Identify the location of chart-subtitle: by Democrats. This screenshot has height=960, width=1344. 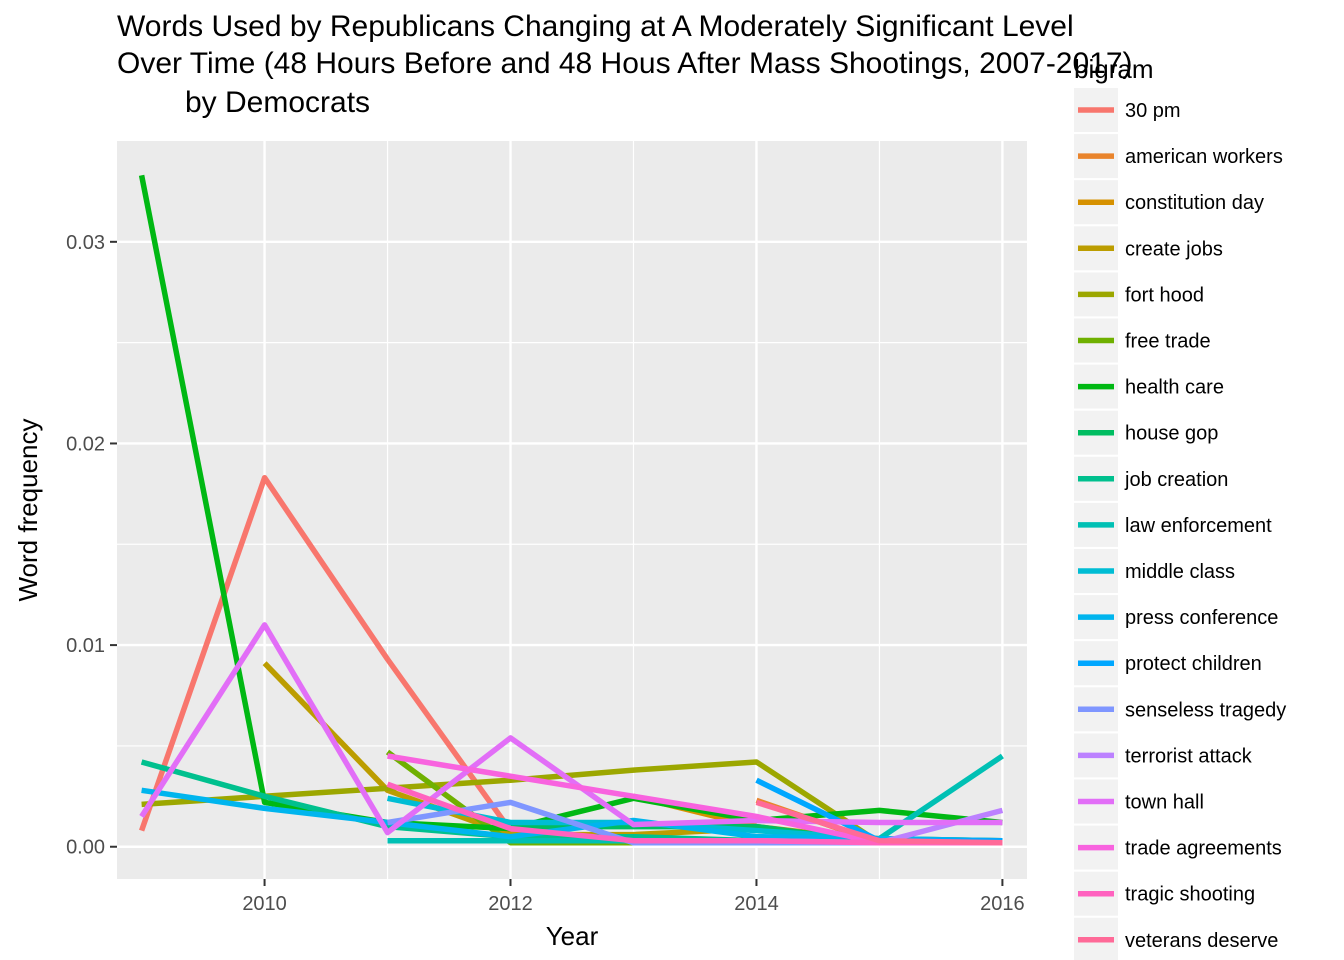
(277, 102).